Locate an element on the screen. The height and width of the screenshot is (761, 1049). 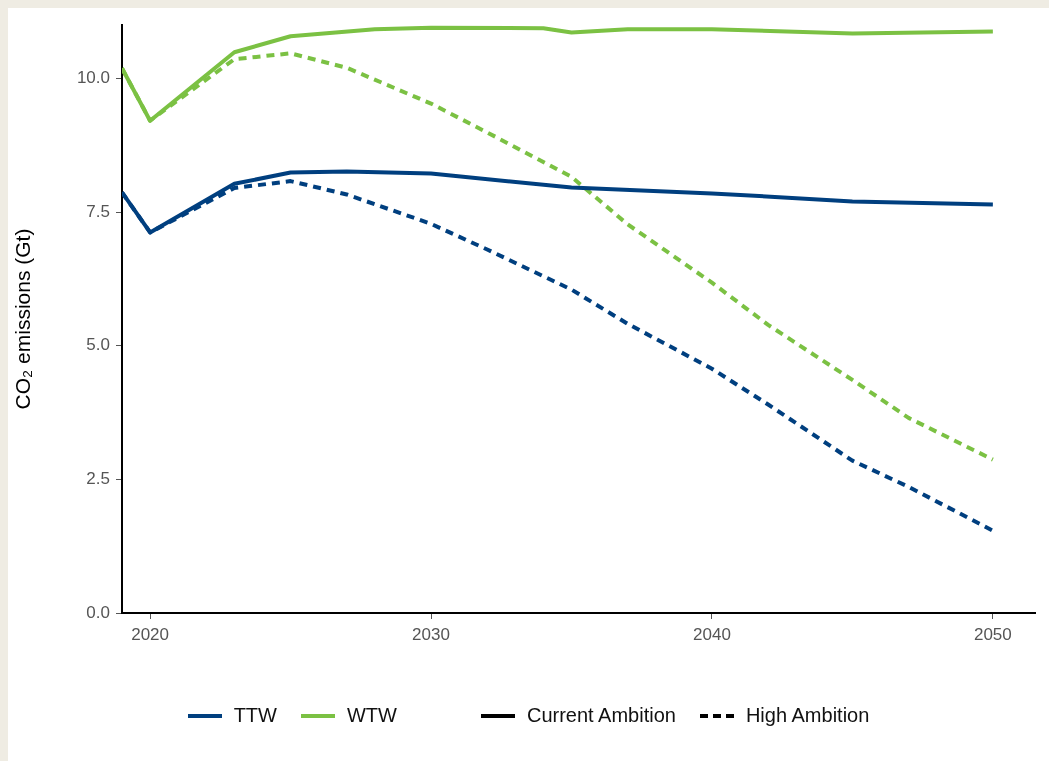
legend-label: TTW is located at coordinates (255, 715).